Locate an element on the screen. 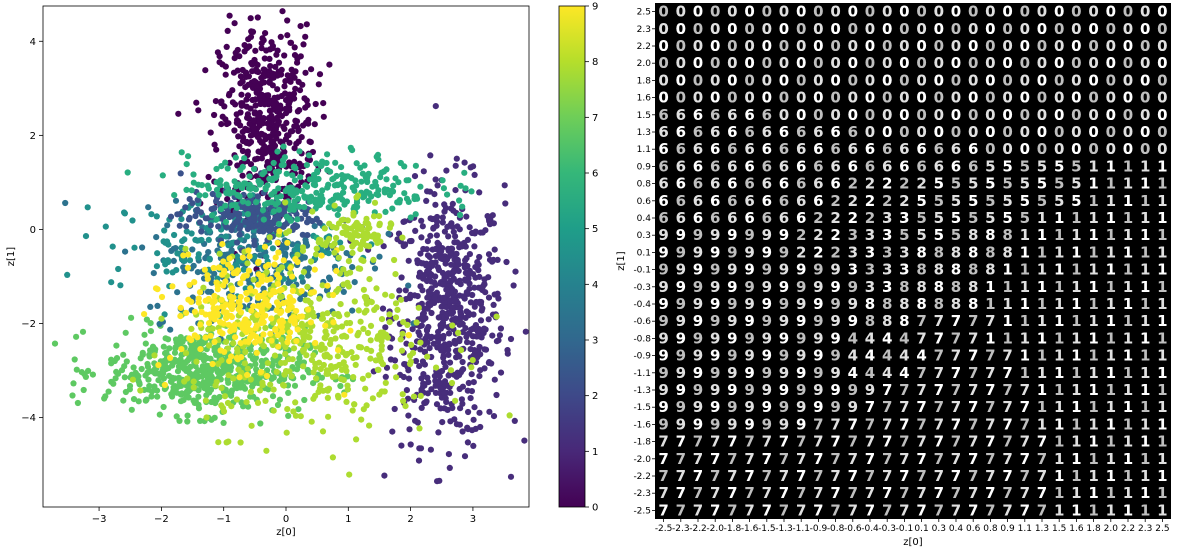  manifold-x-tick-label: -1.8 is located at coordinates (733, 529).